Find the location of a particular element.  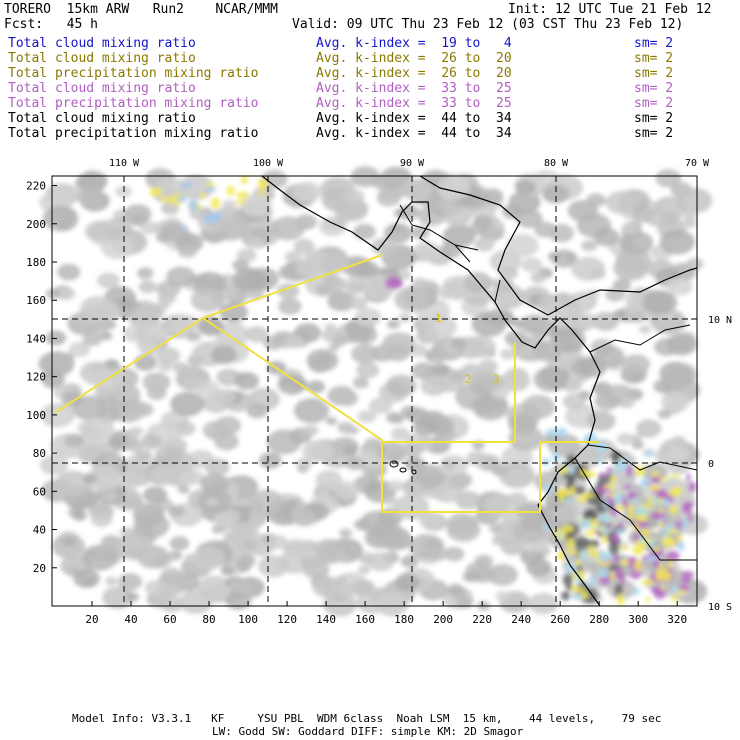

legend-k-index: Avg. k-index = 26 to 20 is located at coordinates (414, 58).